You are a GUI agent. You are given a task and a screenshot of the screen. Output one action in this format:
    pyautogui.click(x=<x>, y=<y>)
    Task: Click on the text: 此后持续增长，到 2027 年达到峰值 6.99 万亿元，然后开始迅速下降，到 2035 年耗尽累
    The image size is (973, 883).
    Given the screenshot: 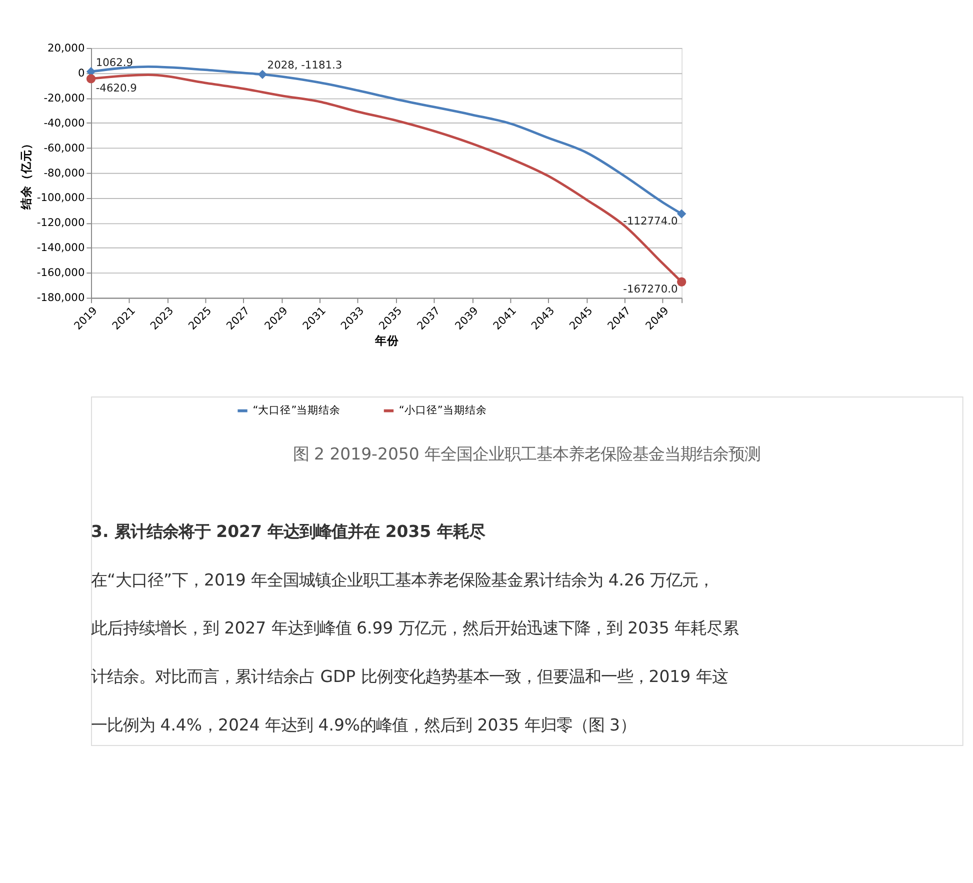 What is the action you would take?
    pyautogui.click(x=415, y=628)
    